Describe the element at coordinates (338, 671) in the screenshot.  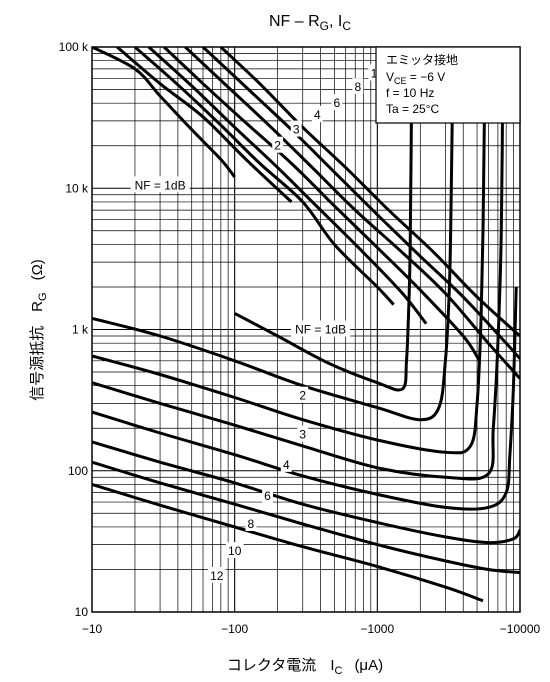
I see `x-axis-sub: C` at that location.